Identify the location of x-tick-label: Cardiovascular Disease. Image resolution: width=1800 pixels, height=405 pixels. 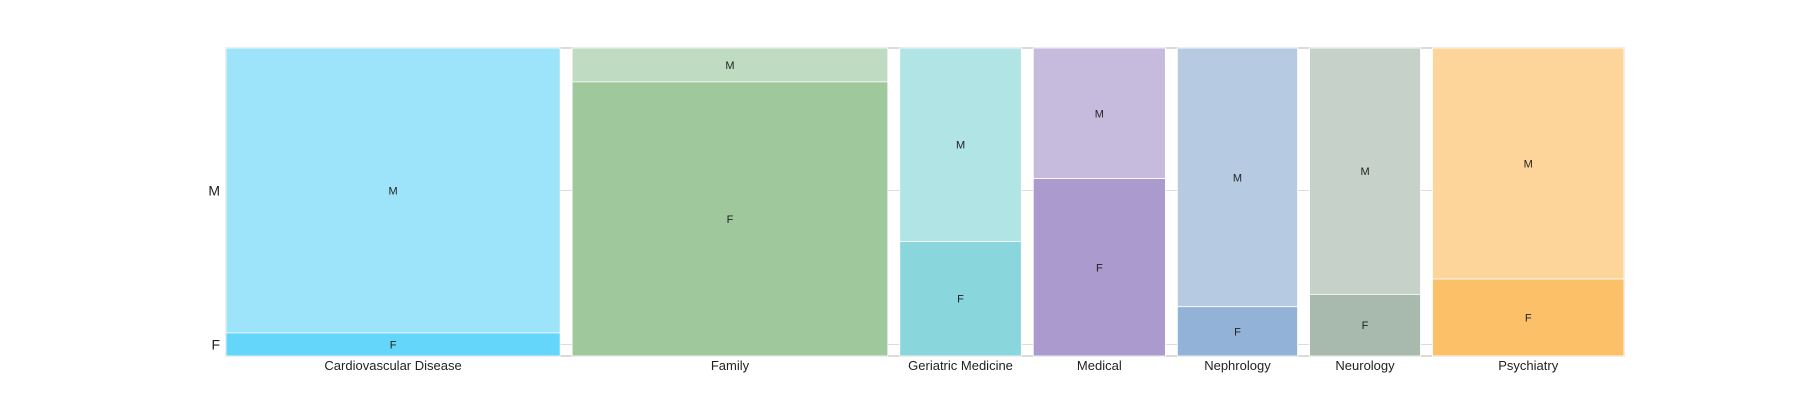
(392, 365).